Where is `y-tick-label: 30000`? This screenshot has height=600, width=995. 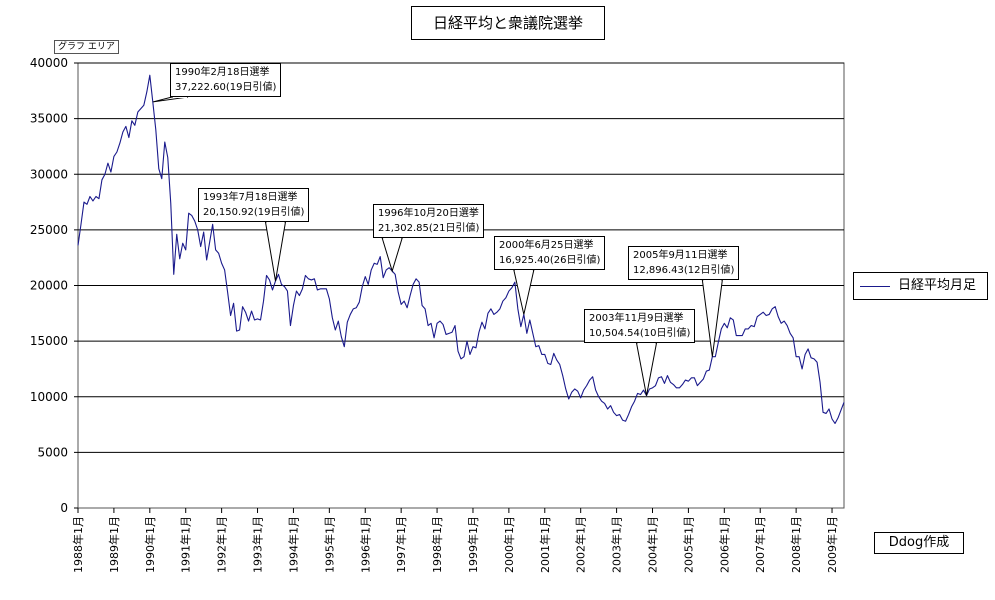
y-tick-label: 30000 is located at coordinates (49, 174).